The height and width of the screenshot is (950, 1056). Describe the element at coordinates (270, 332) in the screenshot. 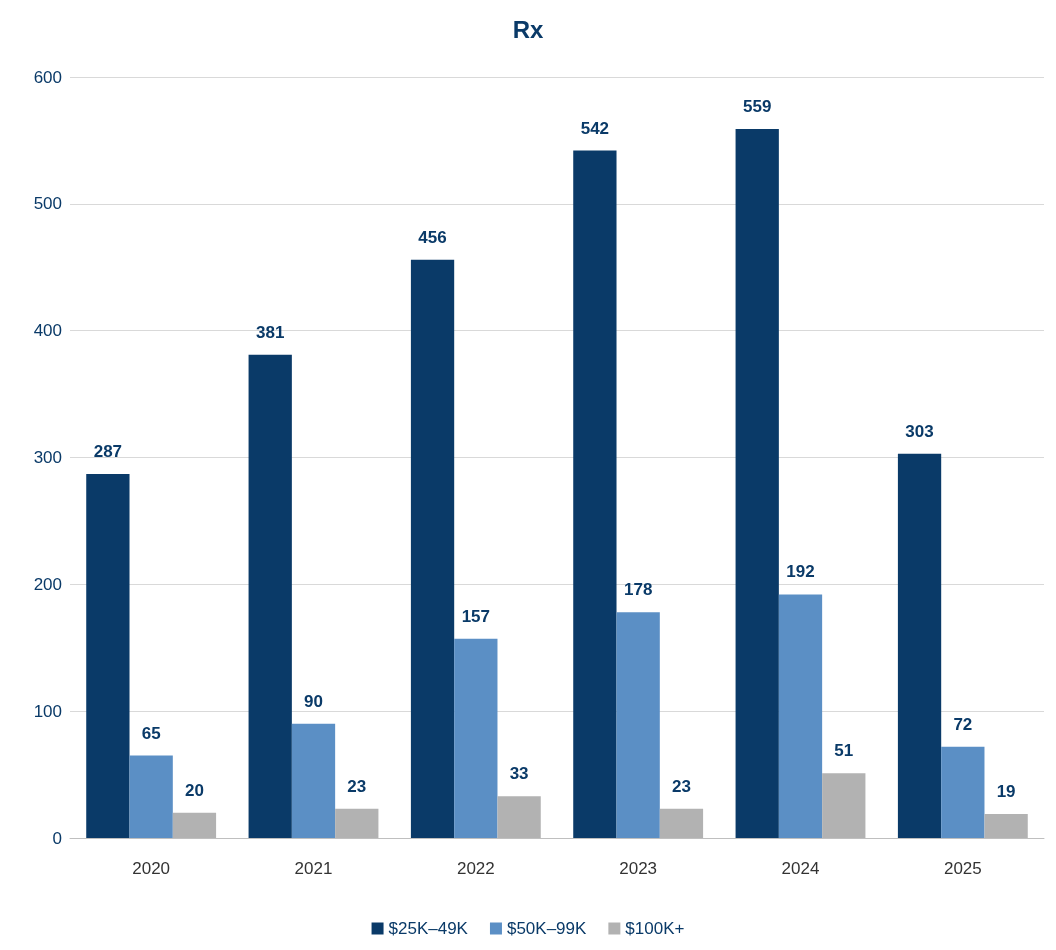

I see `data-label: 381` at that location.